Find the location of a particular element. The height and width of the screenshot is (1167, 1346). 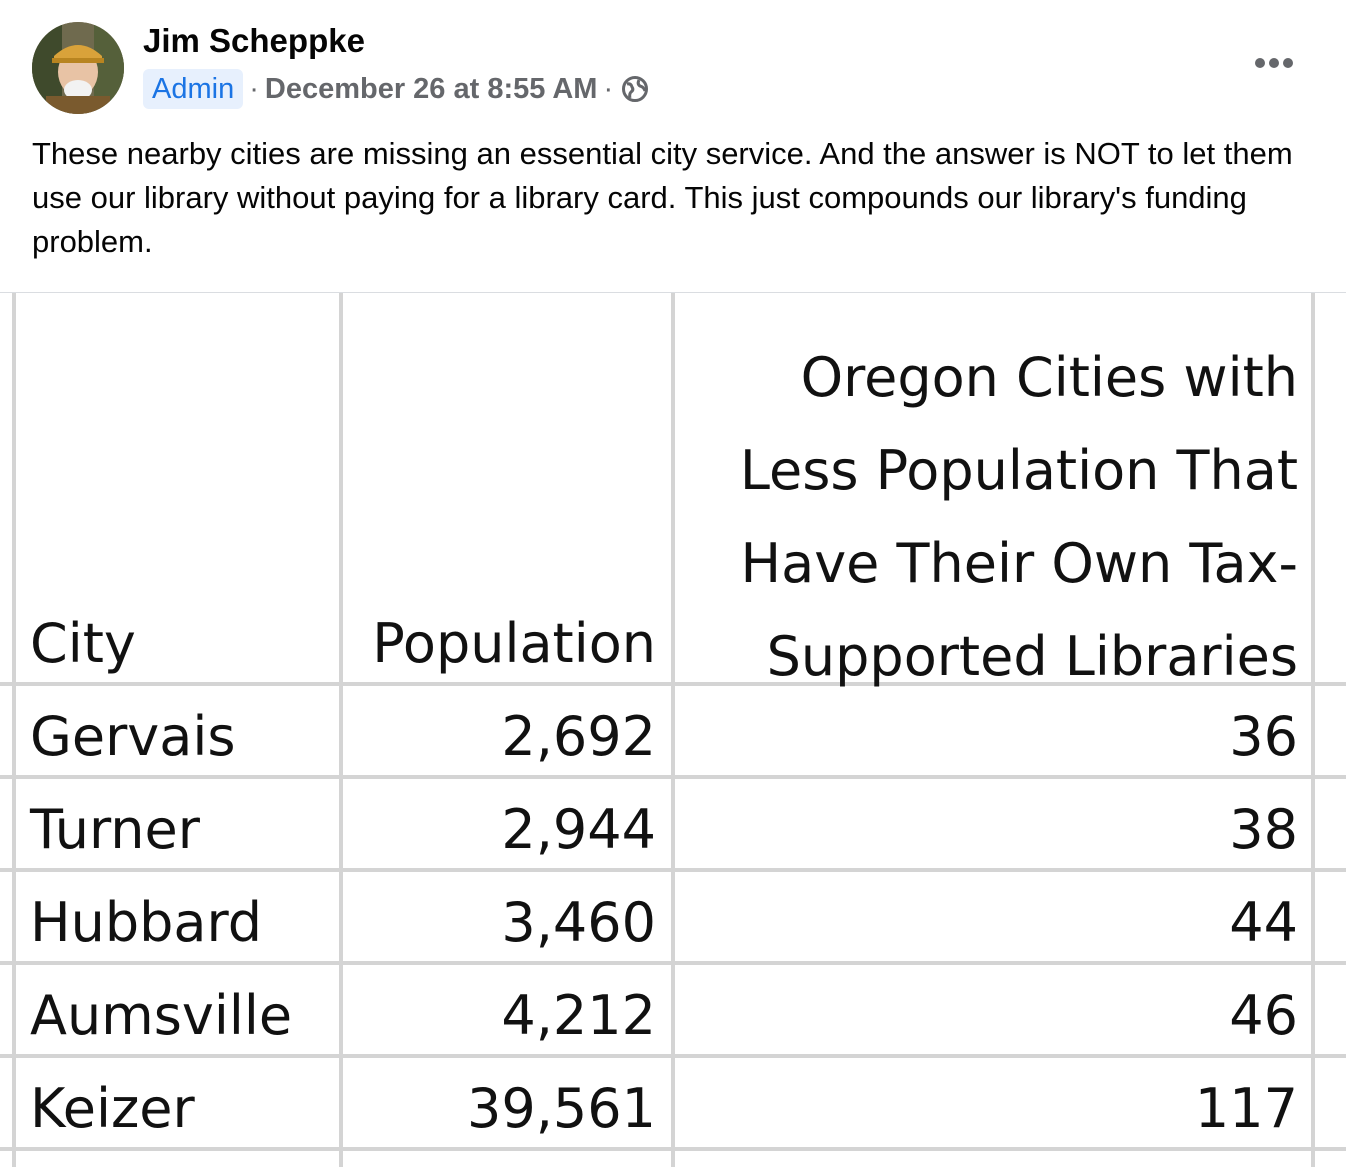

post-meta: Admin · December 26 at 8:55 AM · is located at coordinates (396, 89).